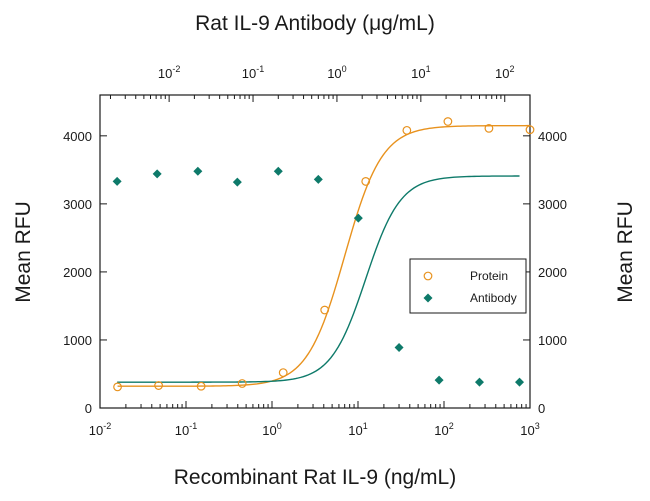 This screenshot has height=501, width=650. What do you see at coordinates (253, 72) in the screenshot?
I see `top-tick-label: 10⁻¹` at bounding box center [253, 72].